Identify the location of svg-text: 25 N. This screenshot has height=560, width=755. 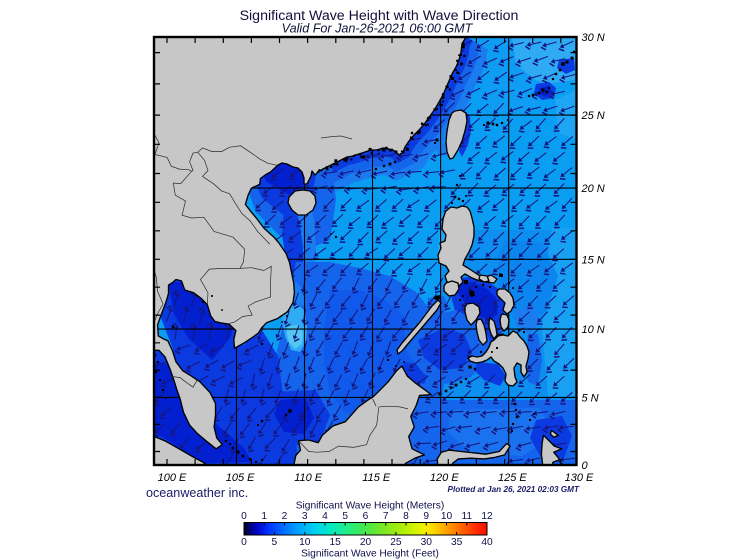
(593, 116).